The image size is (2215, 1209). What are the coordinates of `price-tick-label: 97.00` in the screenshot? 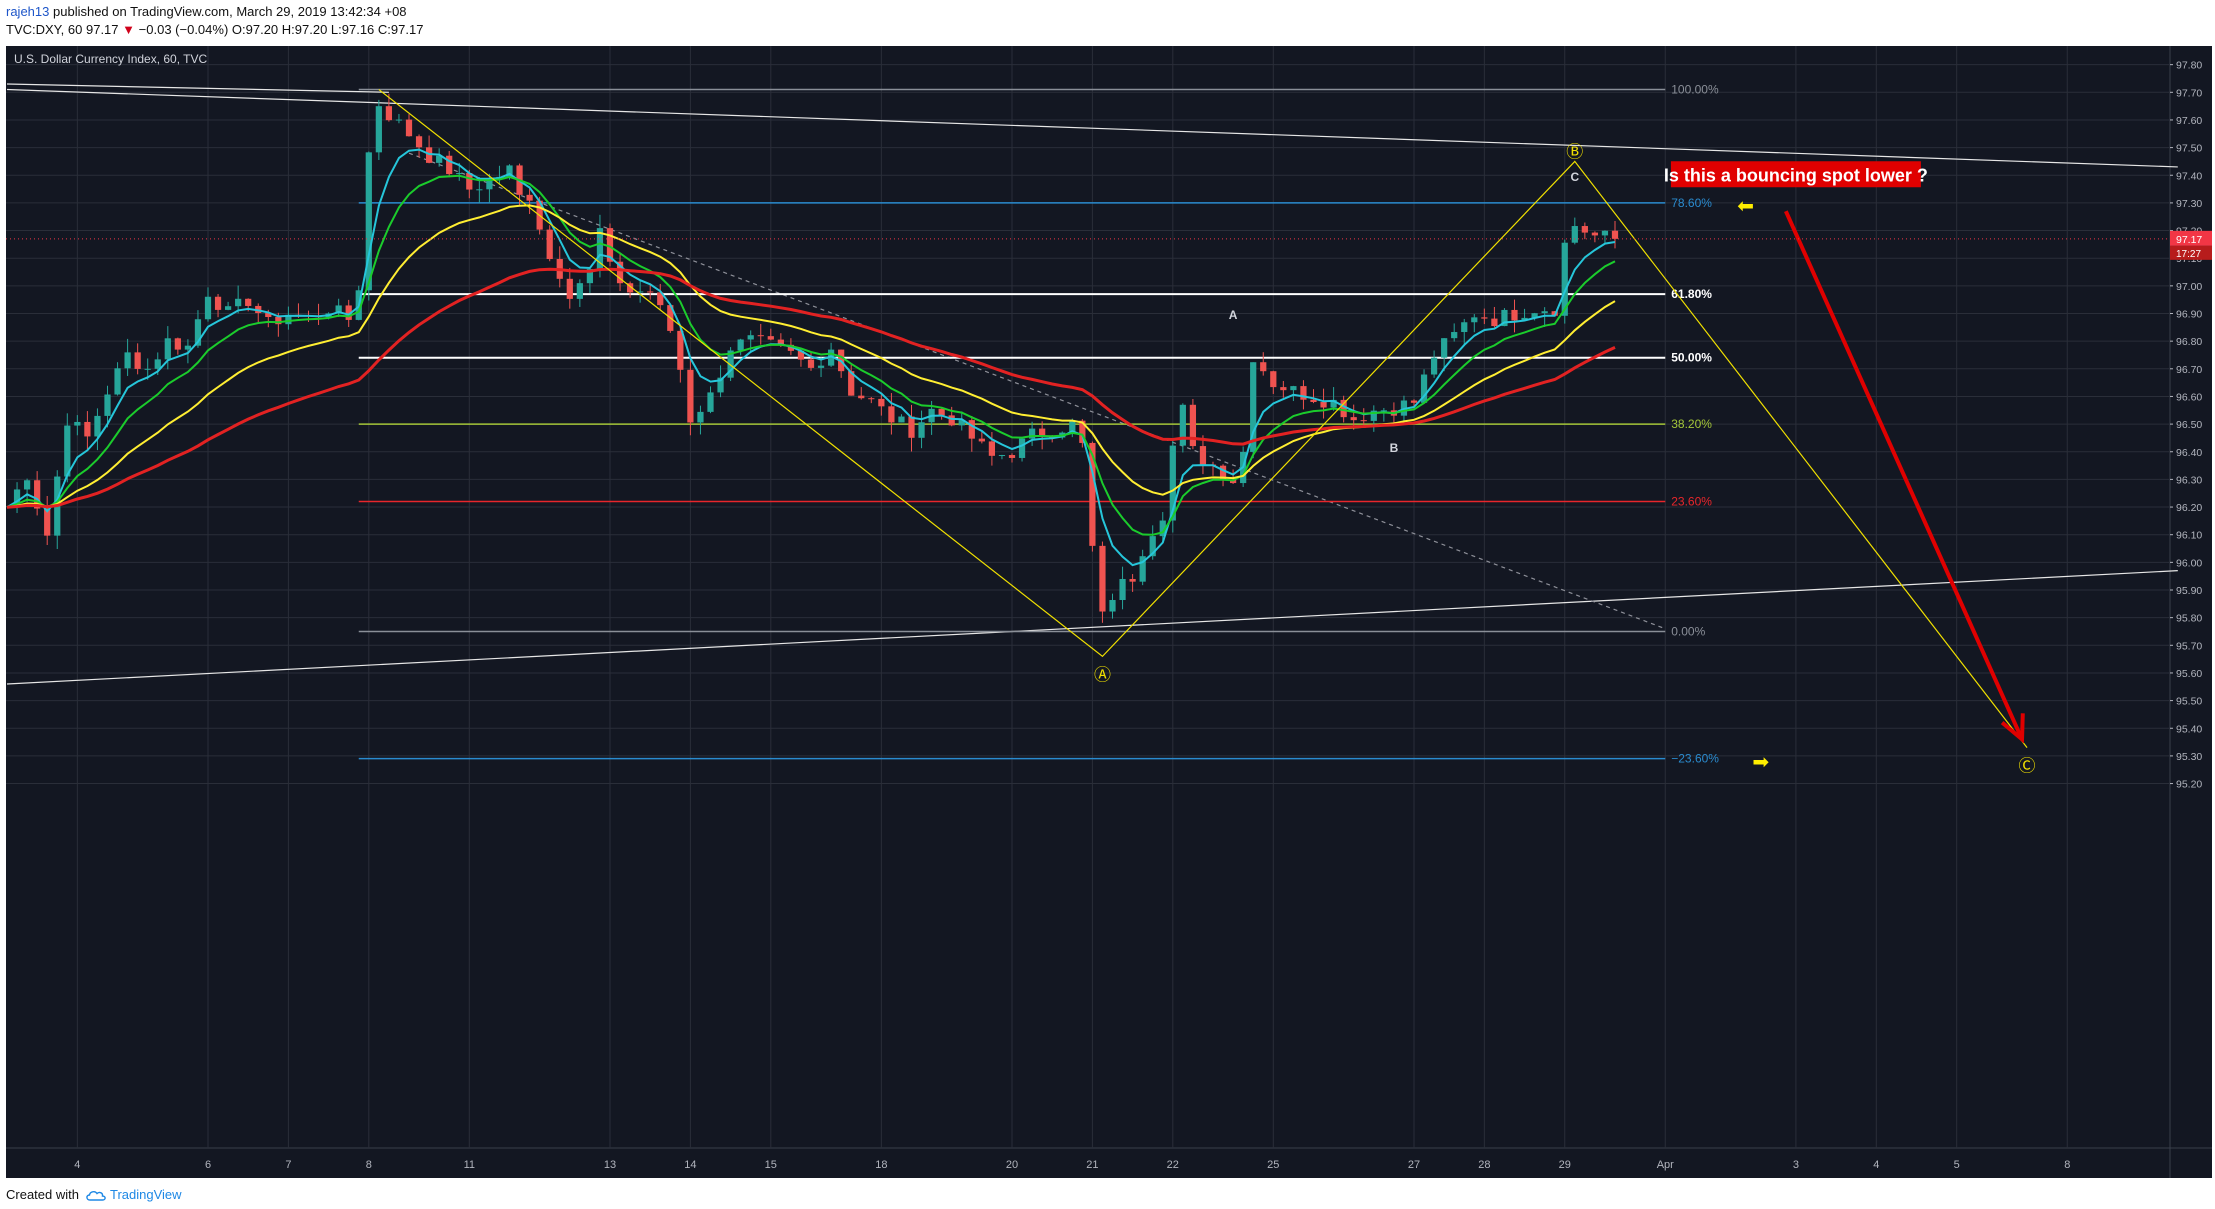 It's located at (2189, 287).